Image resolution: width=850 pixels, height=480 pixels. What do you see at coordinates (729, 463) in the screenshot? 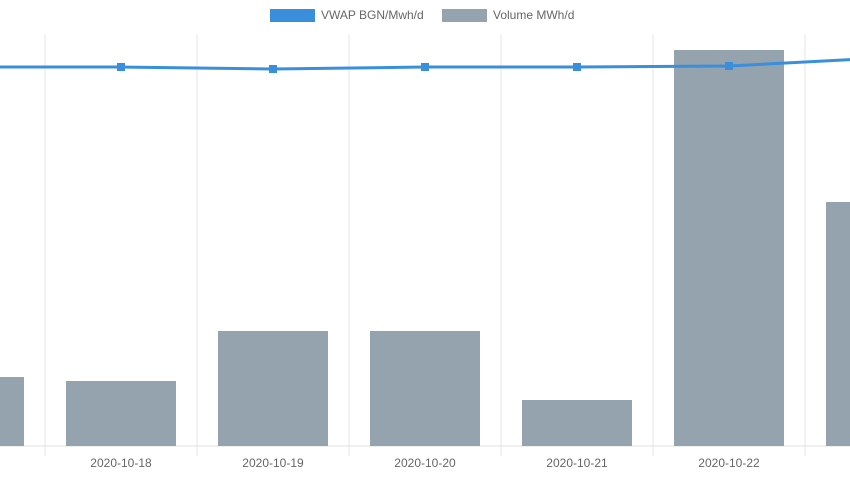
I see `x-tick-label: 2020-10-22` at bounding box center [729, 463].